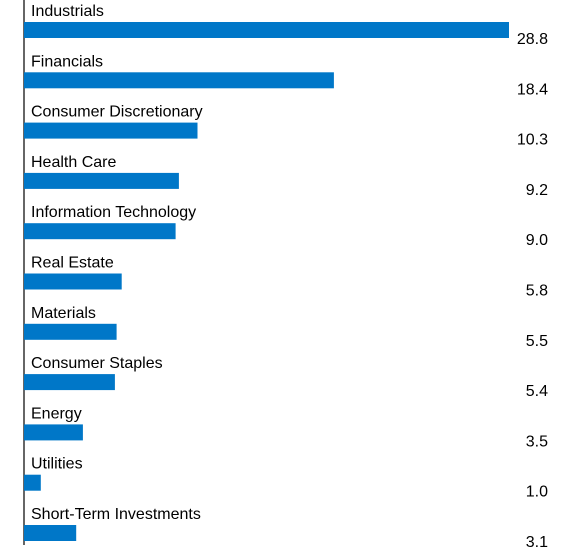 The width and height of the screenshot is (573, 548). What do you see at coordinates (73, 281) in the screenshot?
I see `bar-real-estate` at bounding box center [73, 281].